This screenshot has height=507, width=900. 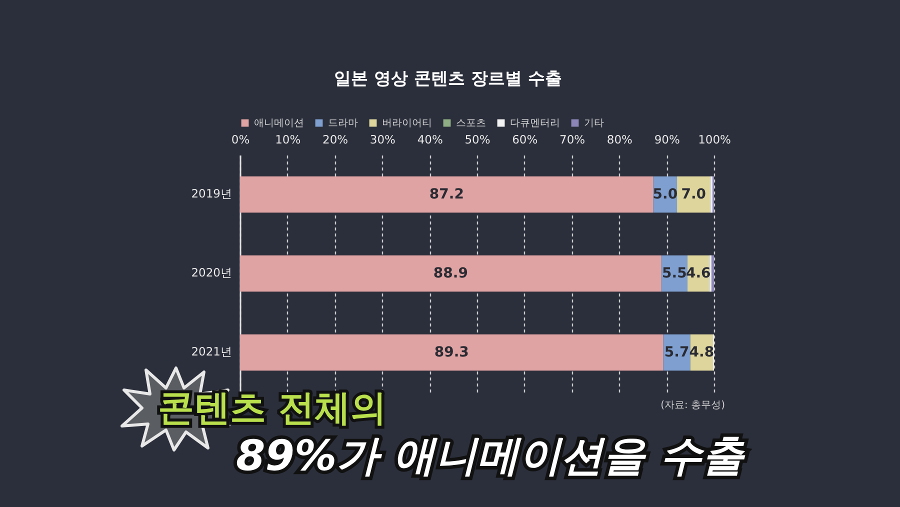 What do you see at coordinates (430, 139) in the screenshot?
I see `x-tick-label: 40%` at bounding box center [430, 139].